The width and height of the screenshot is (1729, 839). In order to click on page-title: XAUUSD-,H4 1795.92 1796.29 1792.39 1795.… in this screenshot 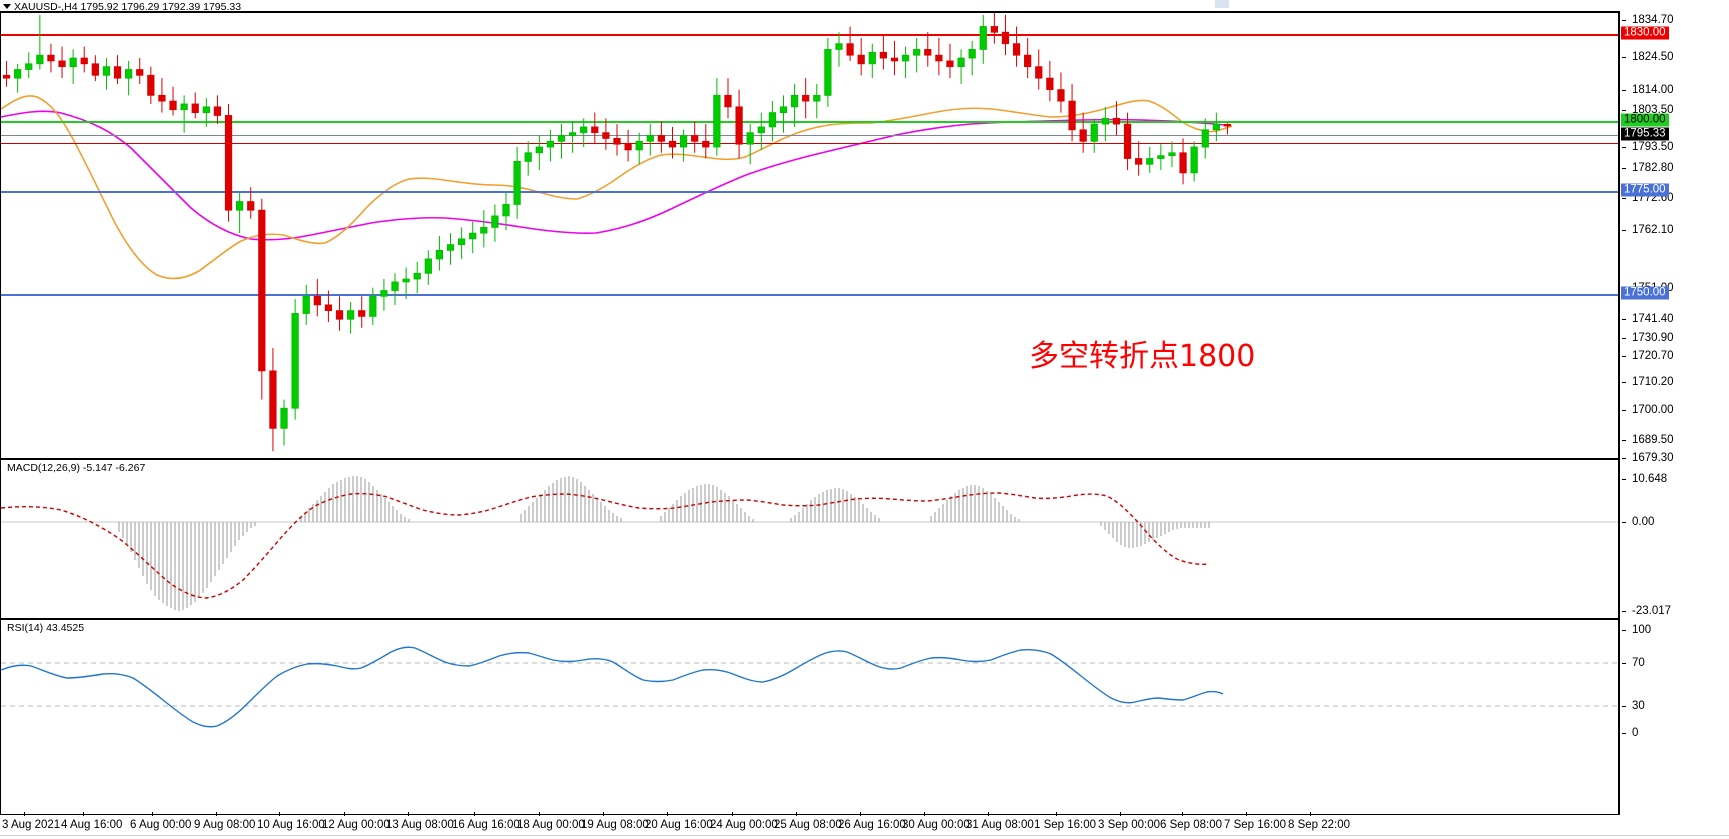, I will do `click(128, 7)`.